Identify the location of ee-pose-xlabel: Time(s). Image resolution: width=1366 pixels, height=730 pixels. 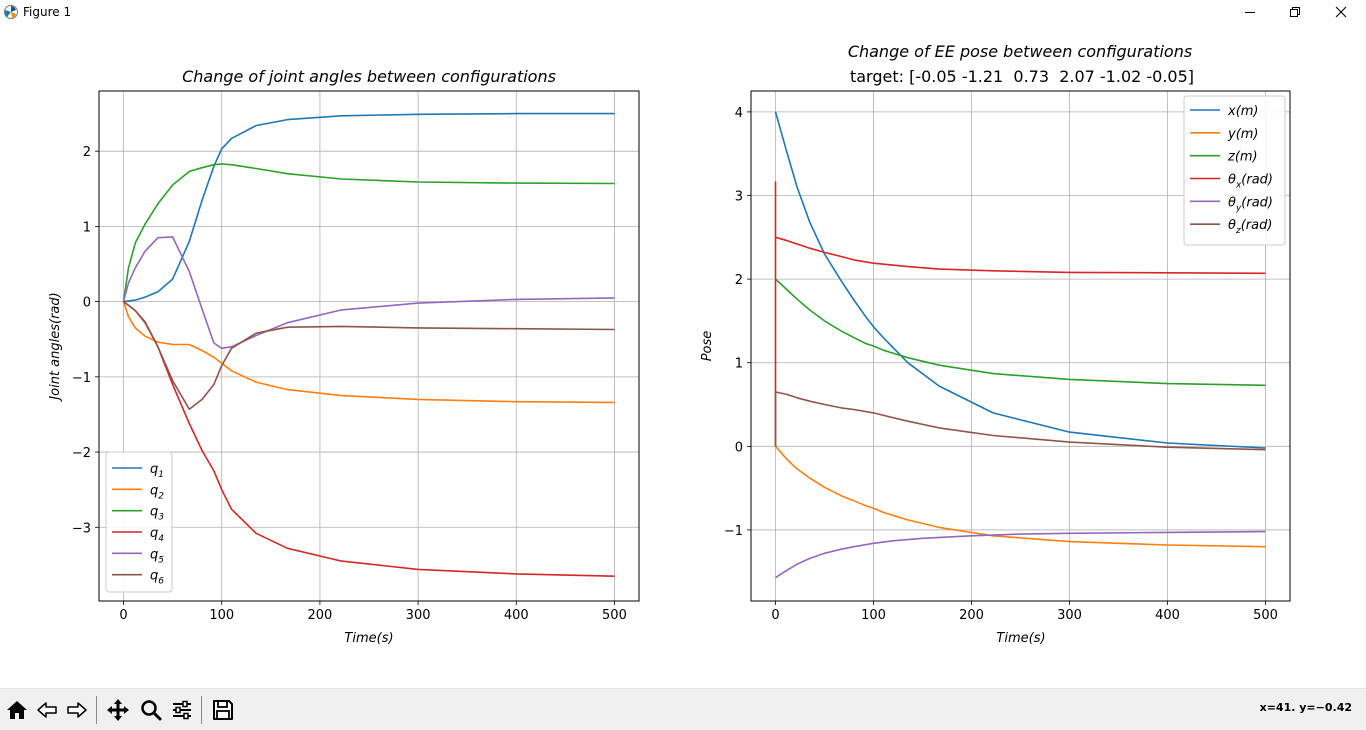
(1020, 638).